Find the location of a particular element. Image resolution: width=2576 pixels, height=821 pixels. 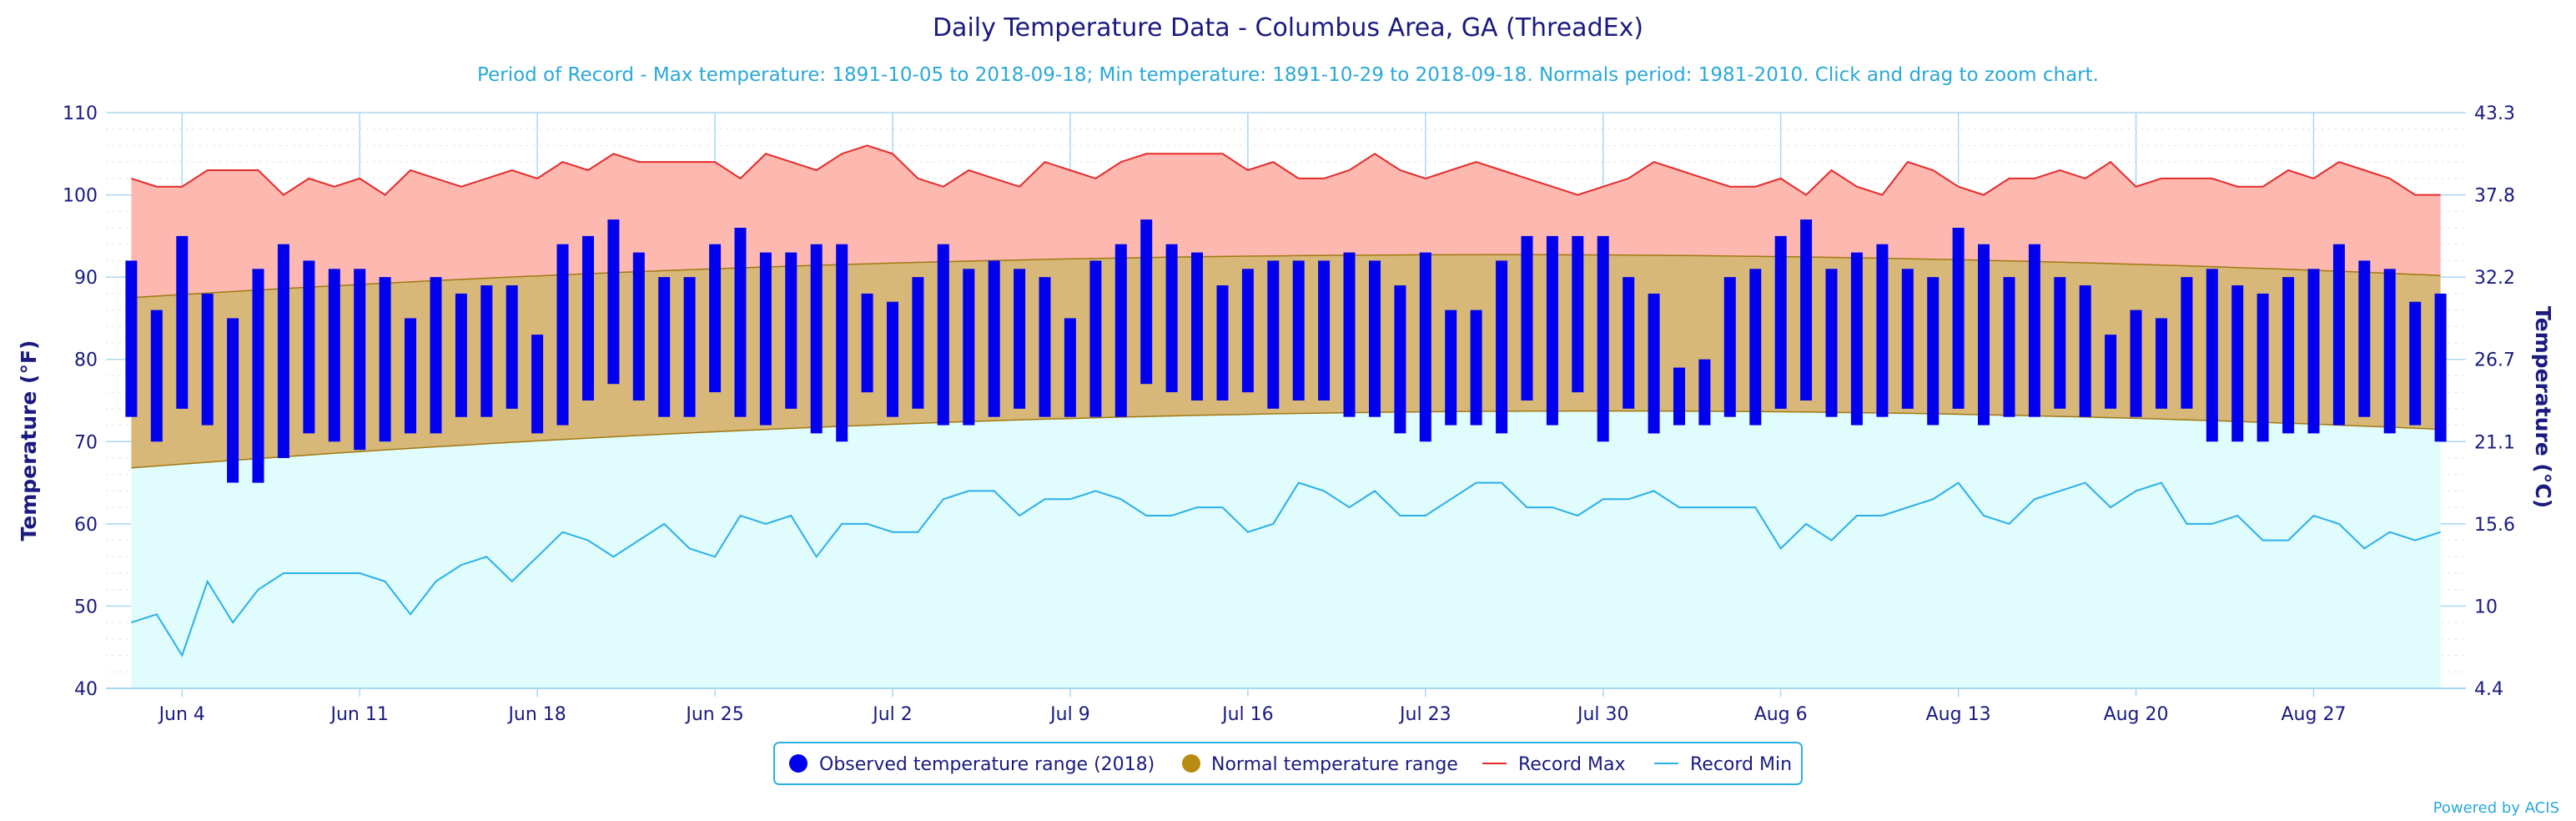

x-tick-label: Jun 18 is located at coordinates (536, 715).